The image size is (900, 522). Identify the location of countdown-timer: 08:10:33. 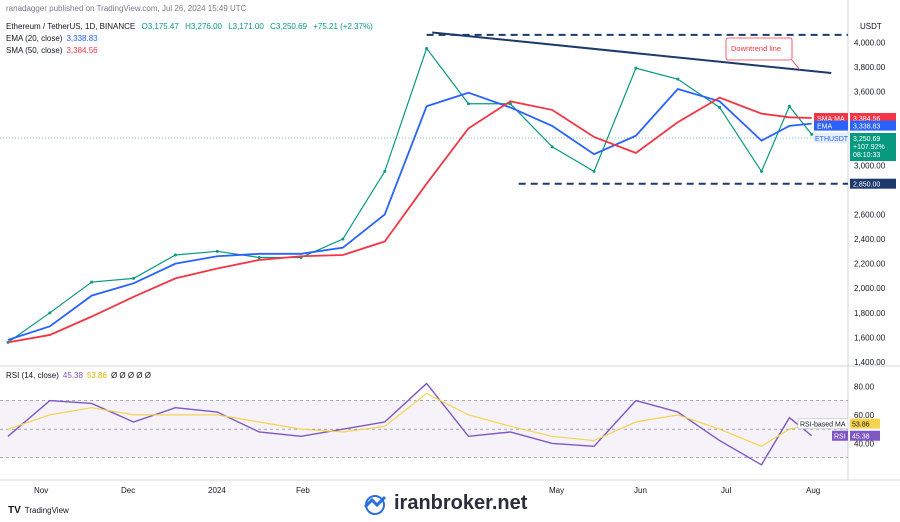
(866, 155).